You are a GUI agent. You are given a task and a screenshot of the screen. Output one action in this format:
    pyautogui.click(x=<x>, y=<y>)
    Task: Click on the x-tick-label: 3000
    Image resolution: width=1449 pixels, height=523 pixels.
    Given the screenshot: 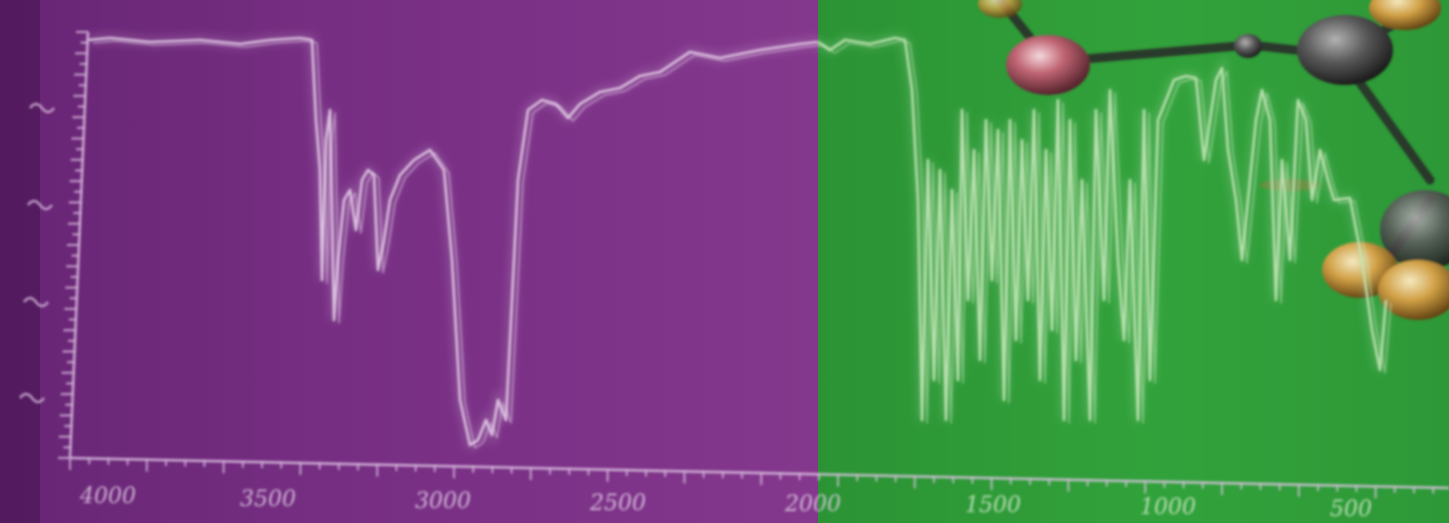 What is the action you would take?
    pyautogui.click(x=443, y=501)
    